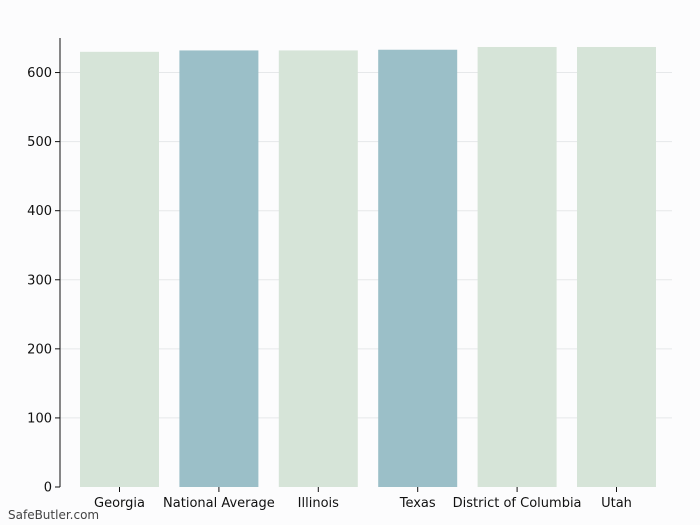 The width and height of the screenshot is (700, 525). Describe the element at coordinates (39, 418) in the screenshot. I see `y-tick-label: 100` at that location.